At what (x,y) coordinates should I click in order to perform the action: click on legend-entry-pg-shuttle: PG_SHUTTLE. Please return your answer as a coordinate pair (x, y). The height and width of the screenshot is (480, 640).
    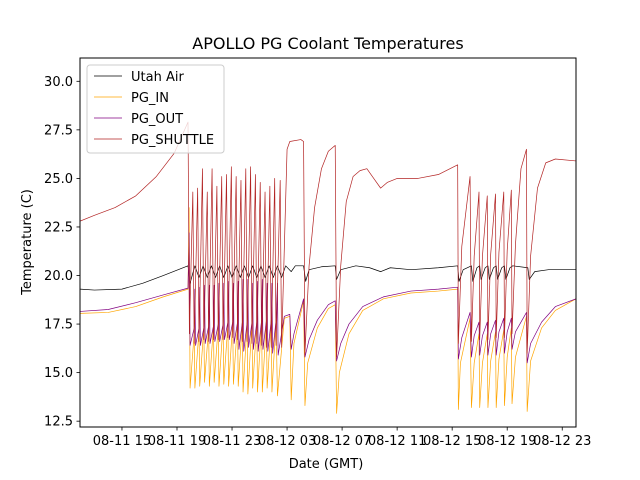
    Looking at the image, I should click on (154, 140).